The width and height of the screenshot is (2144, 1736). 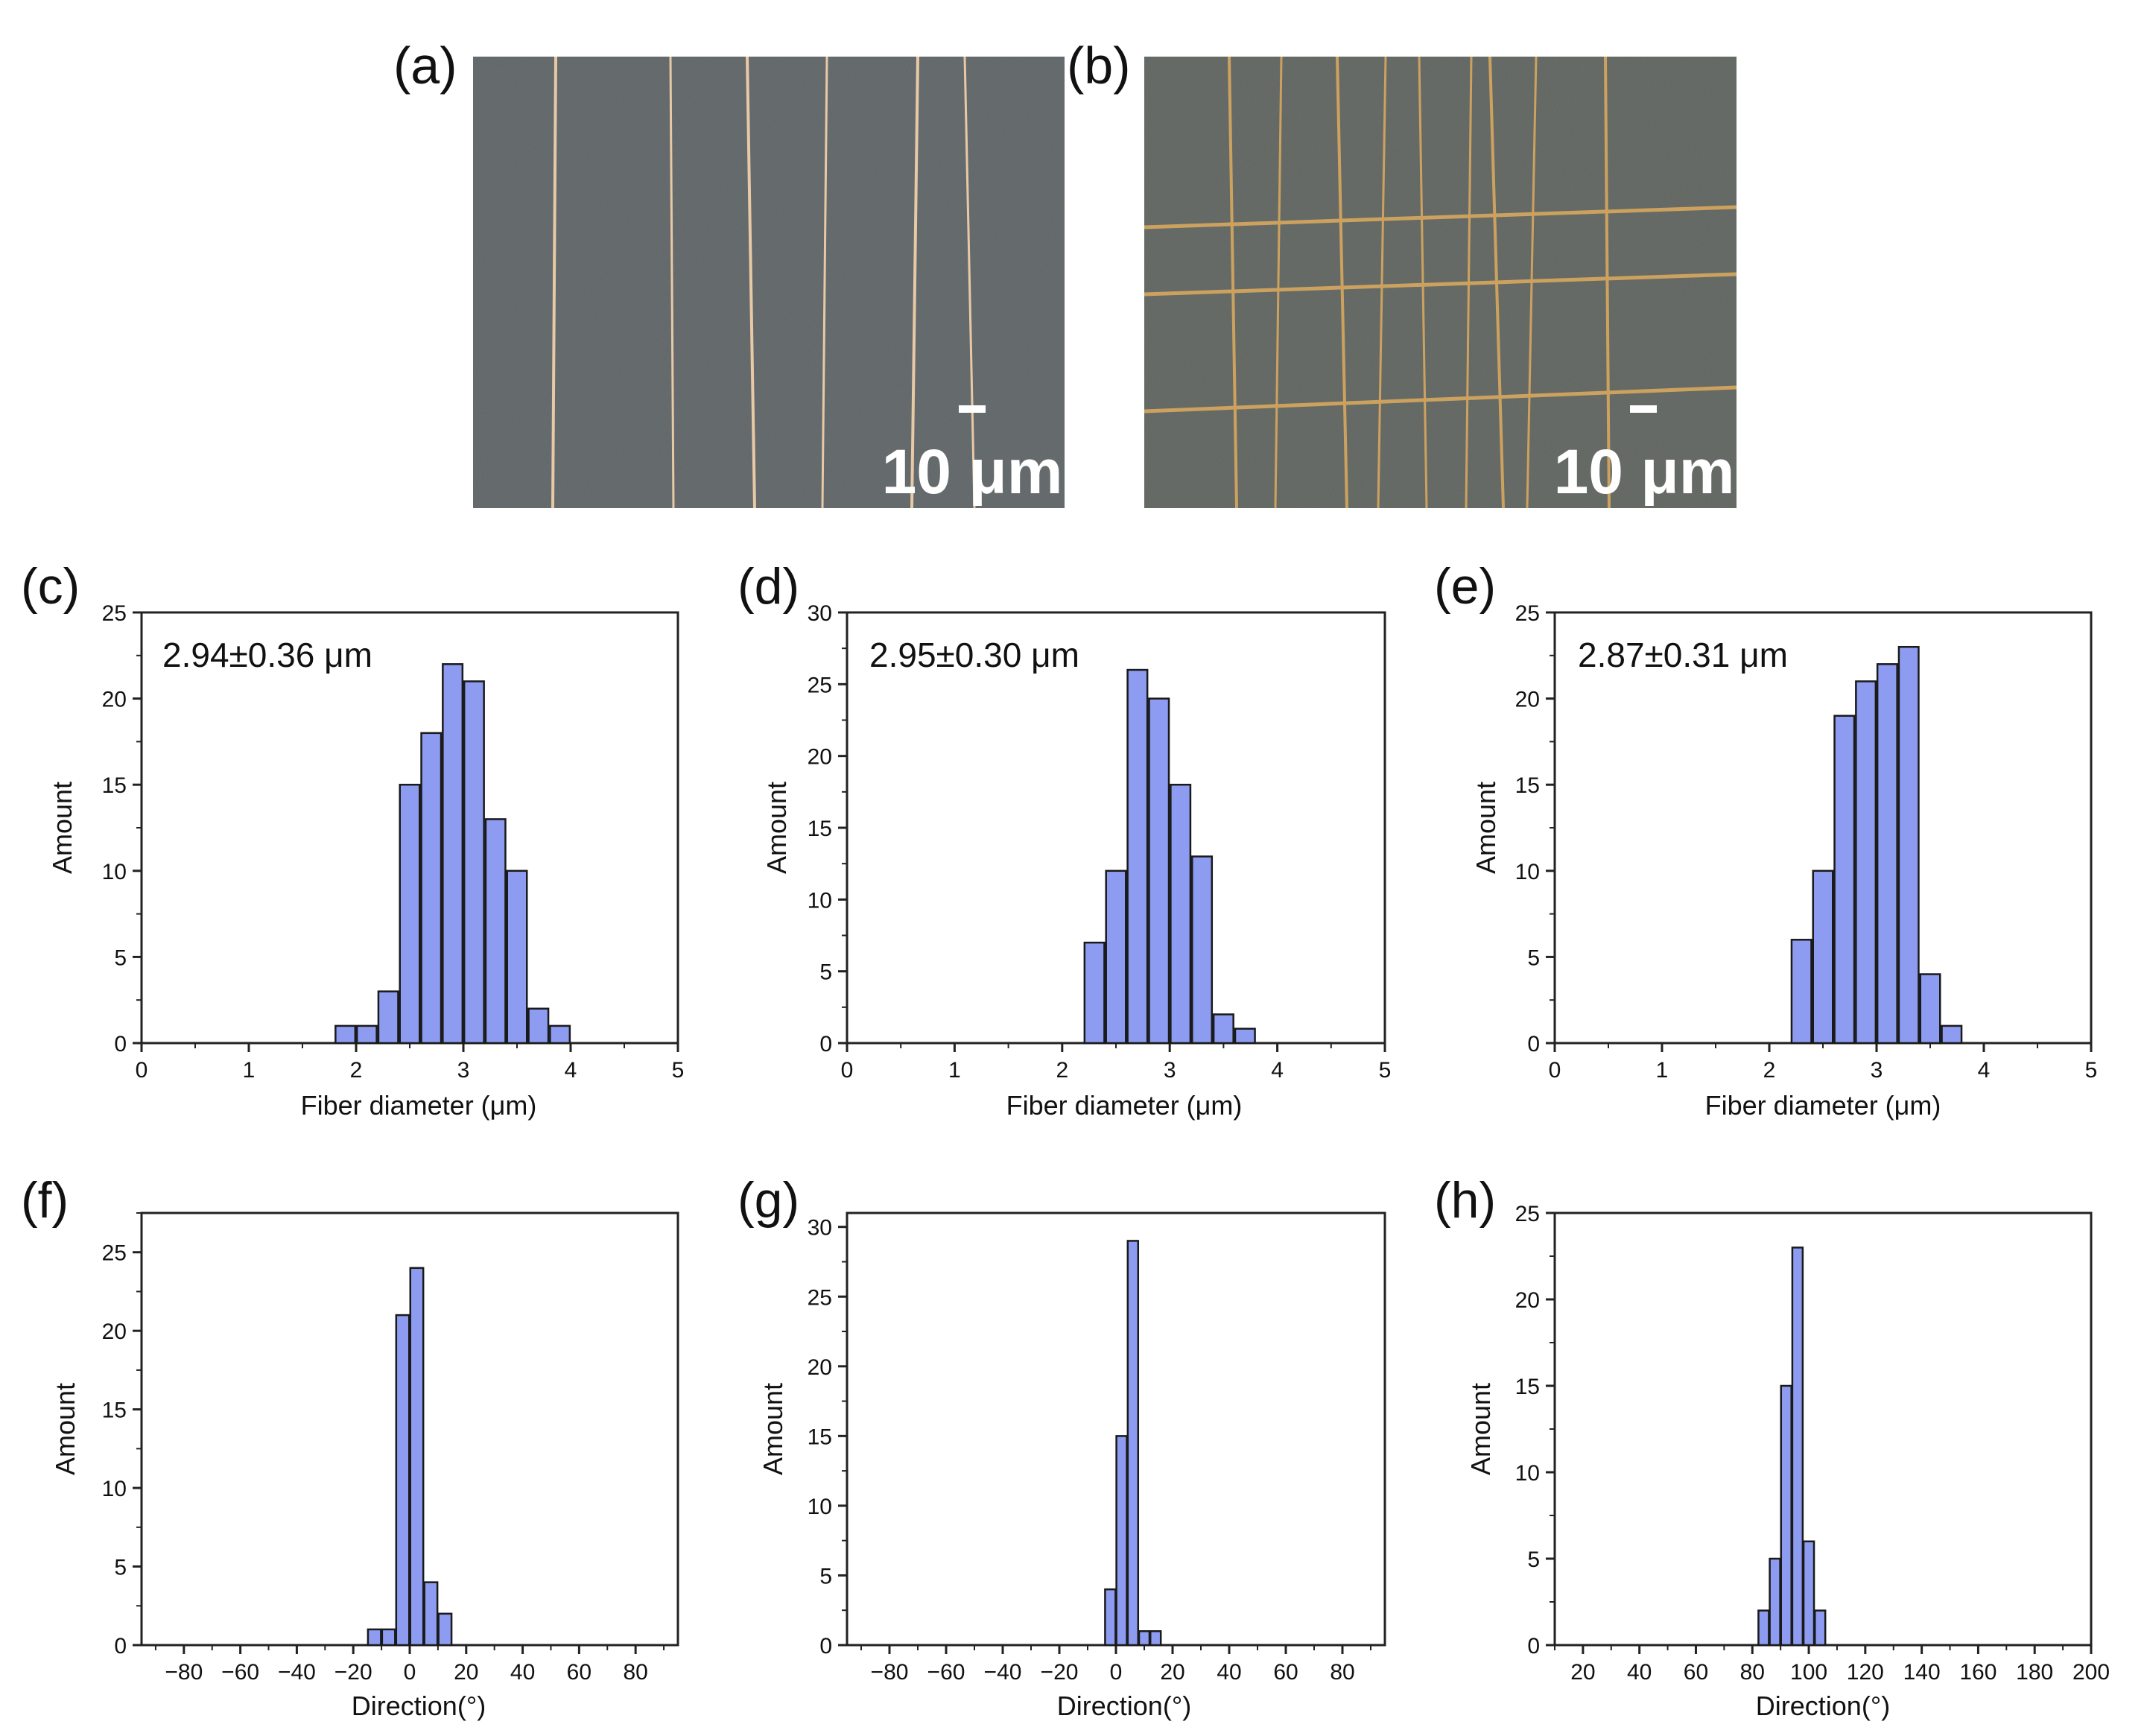 I want to click on panel-label-d: (d), so click(x=768, y=586).